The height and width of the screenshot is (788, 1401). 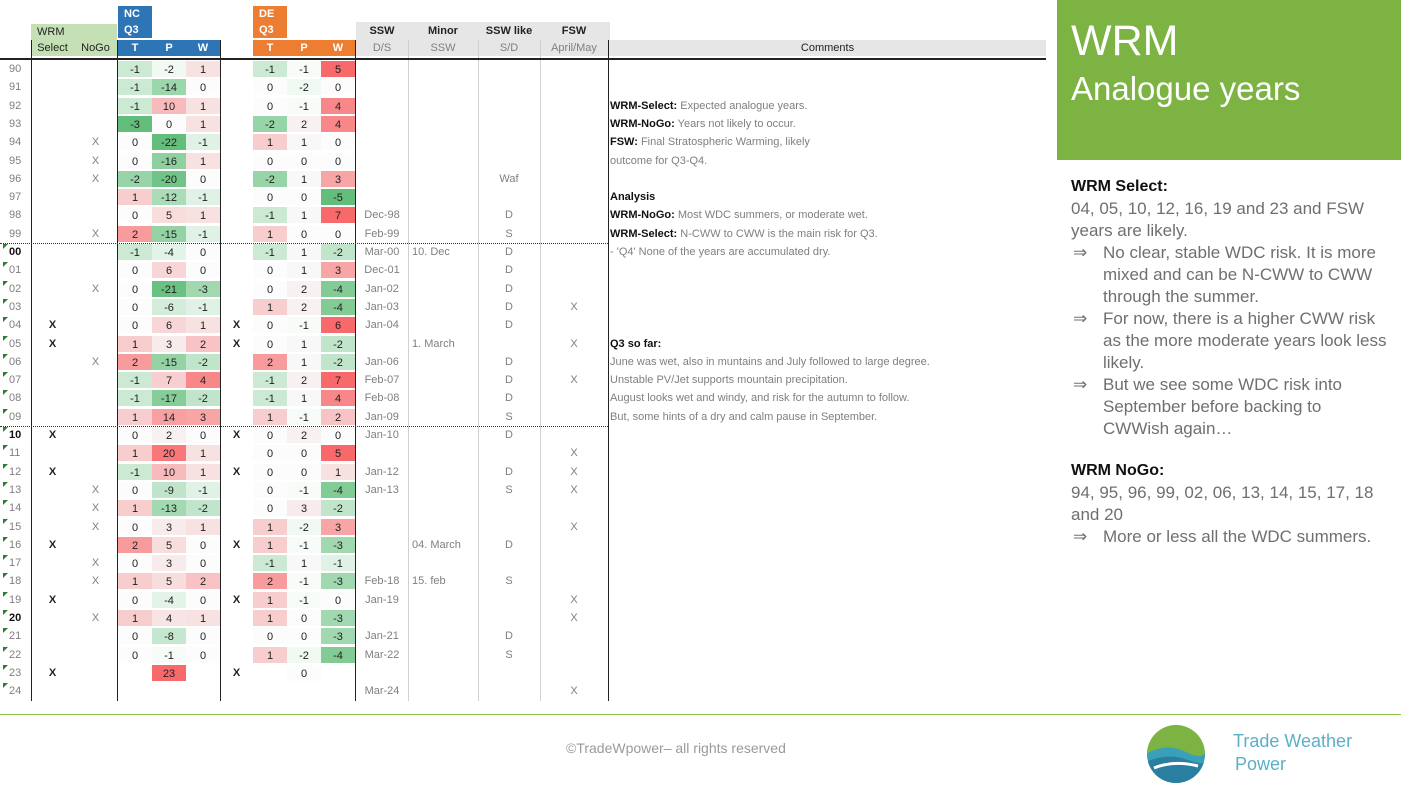 What do you see at coordinates (1118, 470) in the screenshot?
I see `nogo-title: WRM NoGo:` at bounding box center [1118, 470].